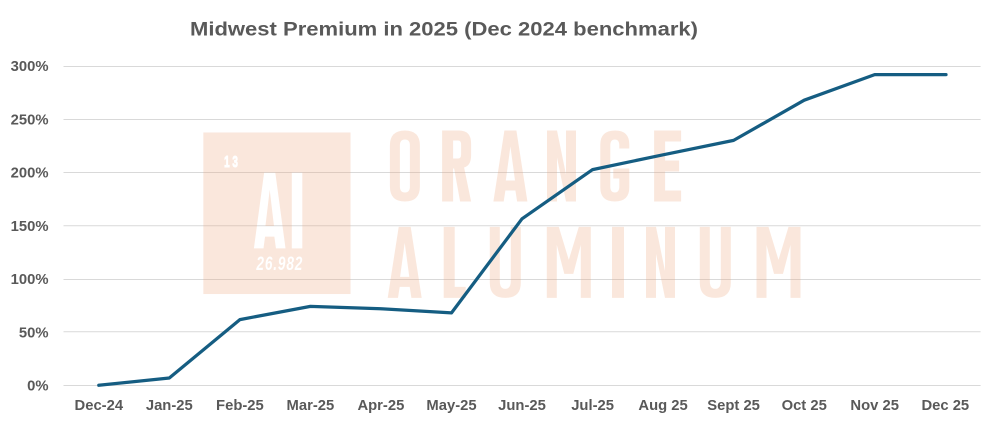  Describe the element at coordinates (169, 406) in the screenshot. I see `svg-text: Jan-25` at that location.